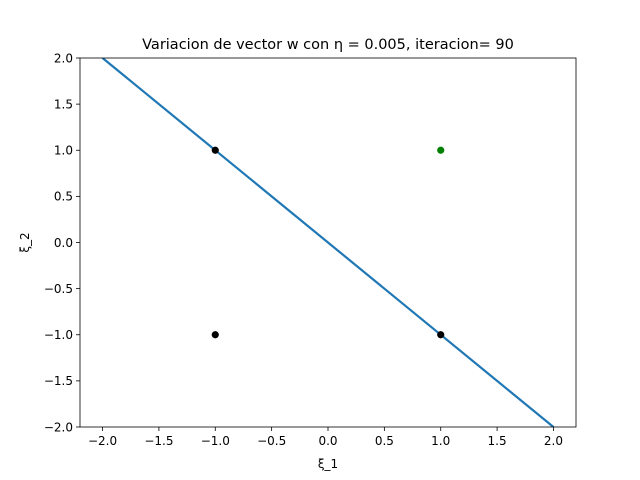 Image resolution: width=640 pixels, height=480 pixels. I want to click on y-tick-label: 1.0, so click(63, 151).